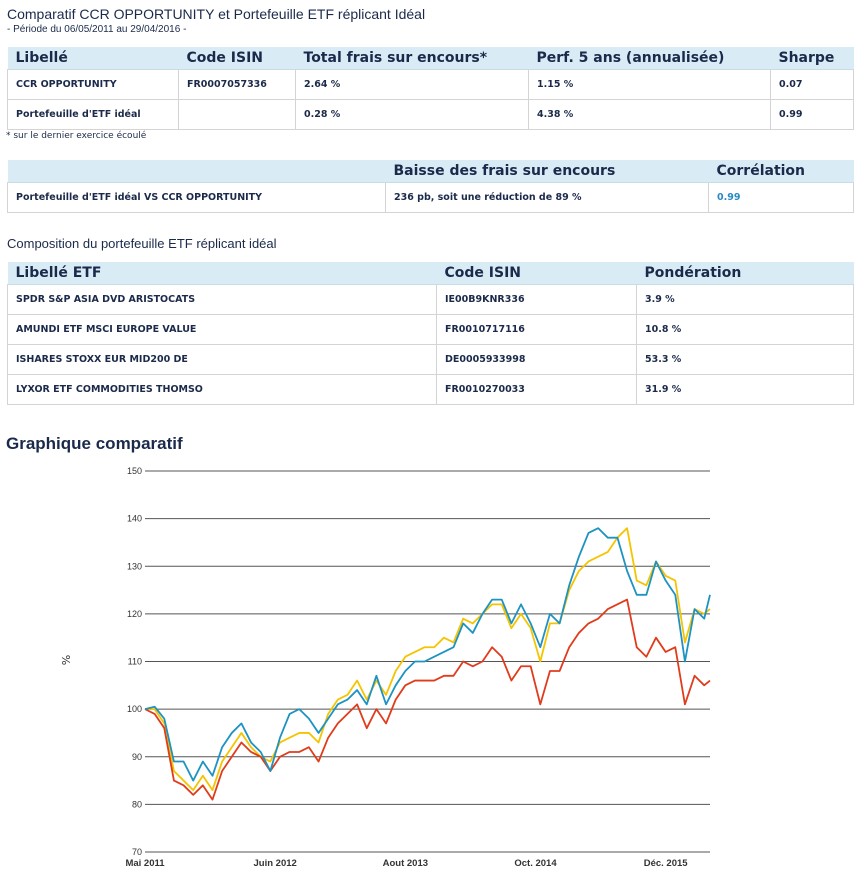 This screenshot has width=858, height=889. I want to click on cell: LYXOR ETF COMMODITIES THOMSO, so click(222, 389).